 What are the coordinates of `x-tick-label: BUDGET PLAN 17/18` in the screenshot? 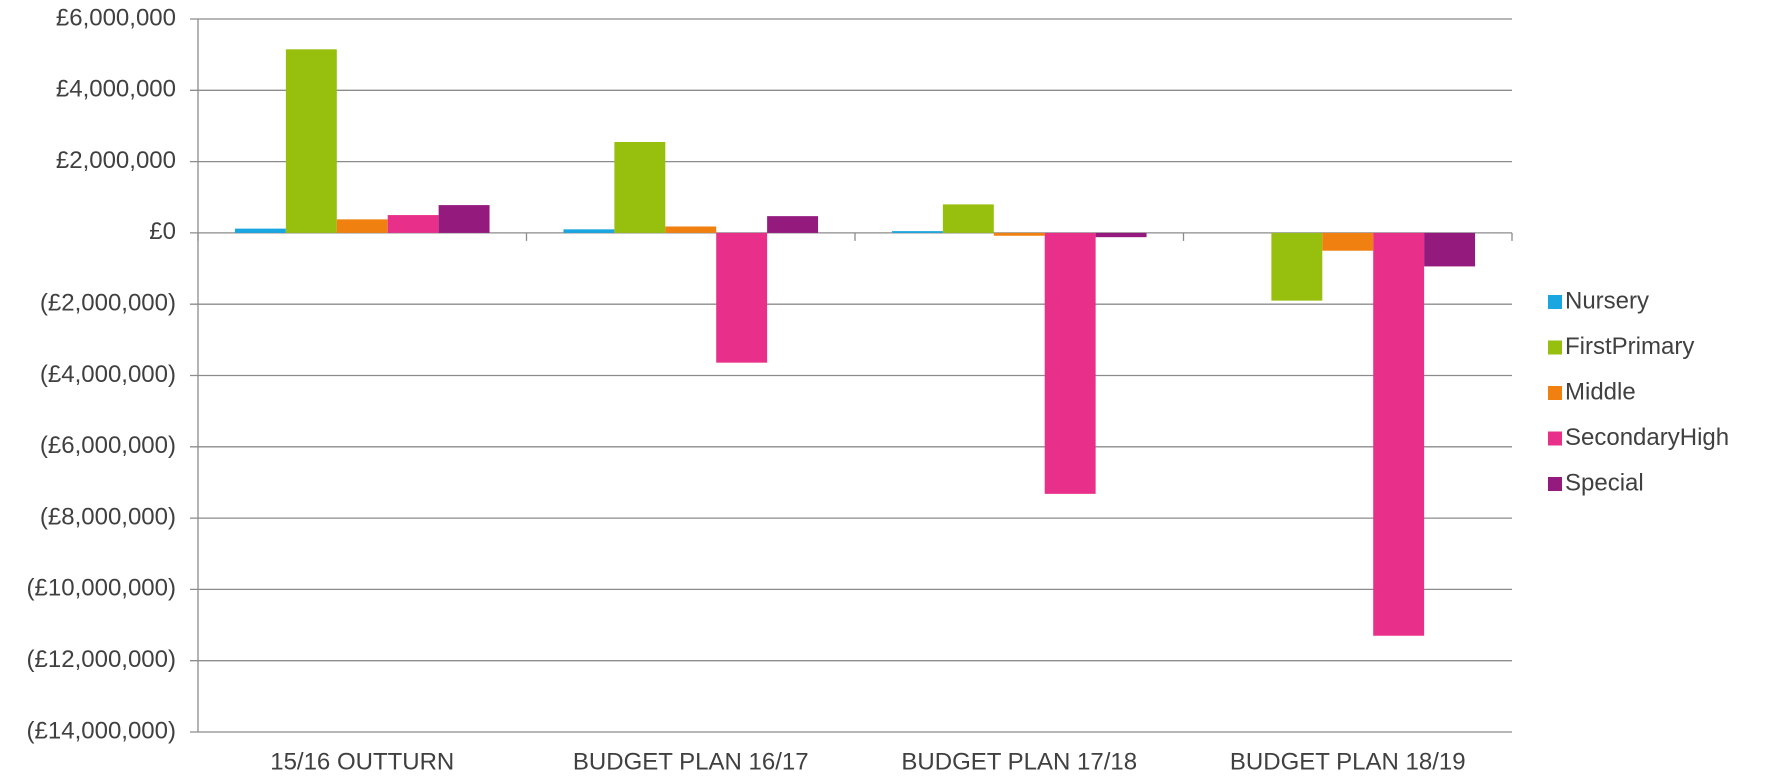 It's located at (1019, 761).